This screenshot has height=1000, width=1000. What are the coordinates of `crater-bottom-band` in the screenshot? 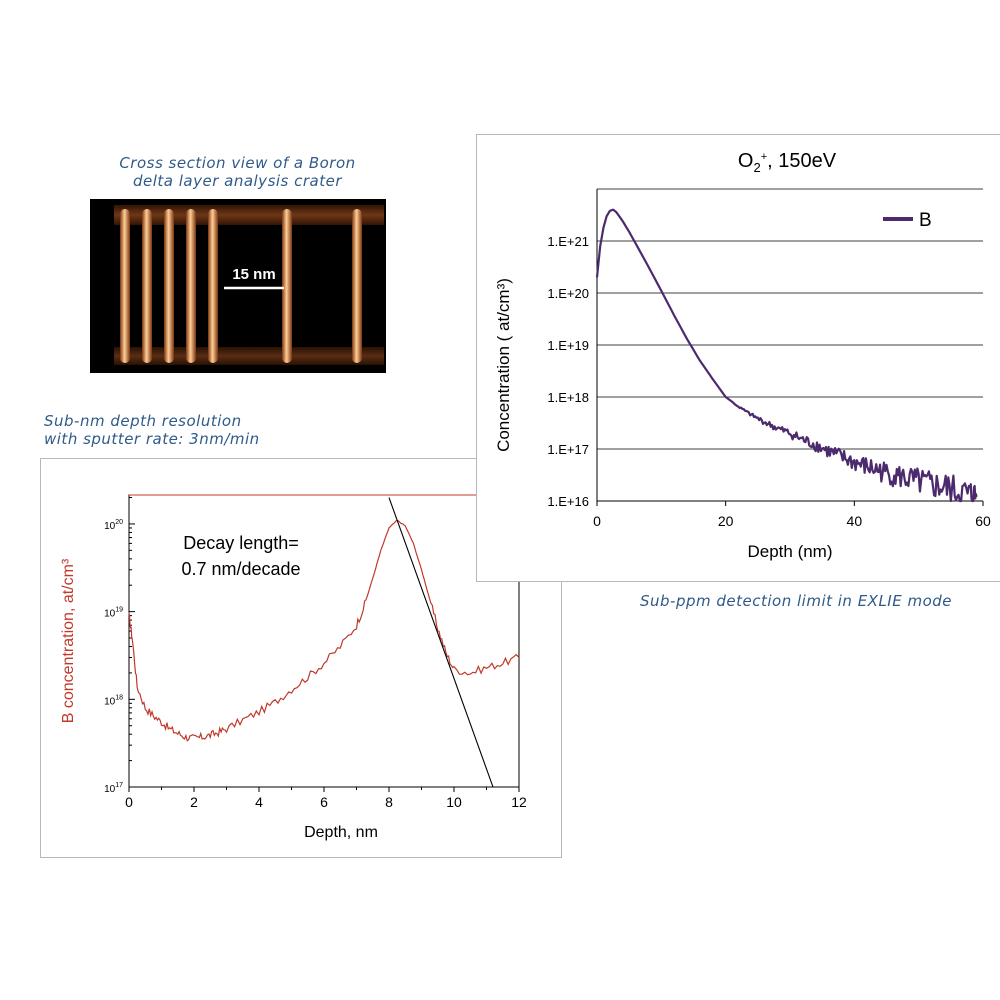 It's located at (249, 356).